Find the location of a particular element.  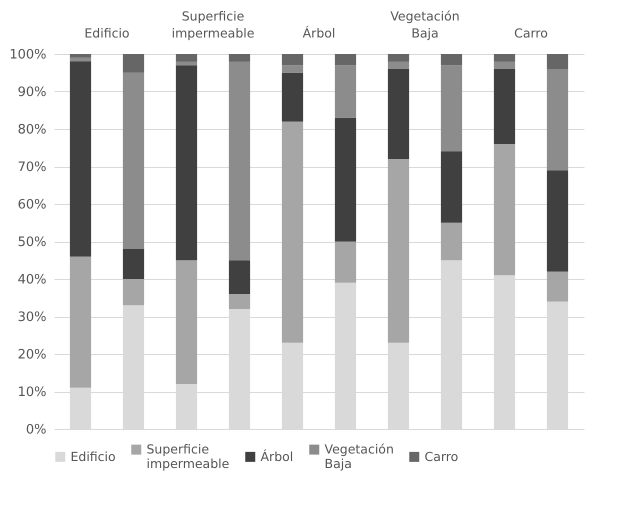

y-tick-label: 30% is located at coordinates (32, 317).